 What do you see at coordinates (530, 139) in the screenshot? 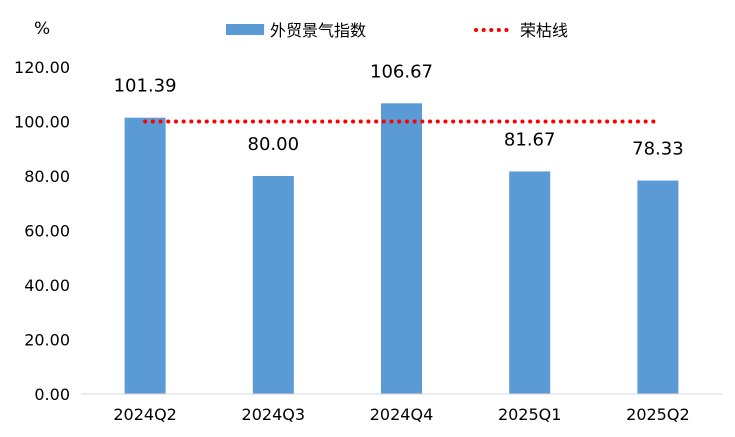
I see `data-label: 81.67` at bounding box center [530, 139].